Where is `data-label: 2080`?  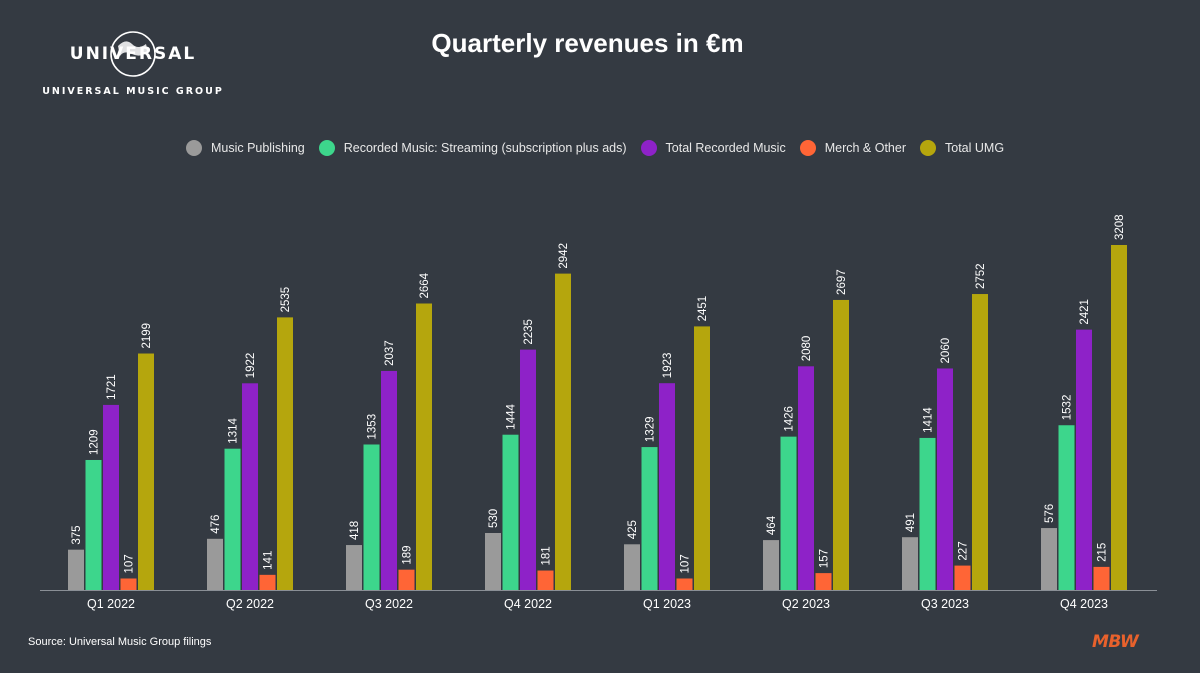
data-label: 2080 is located at coordinates (807, 349).